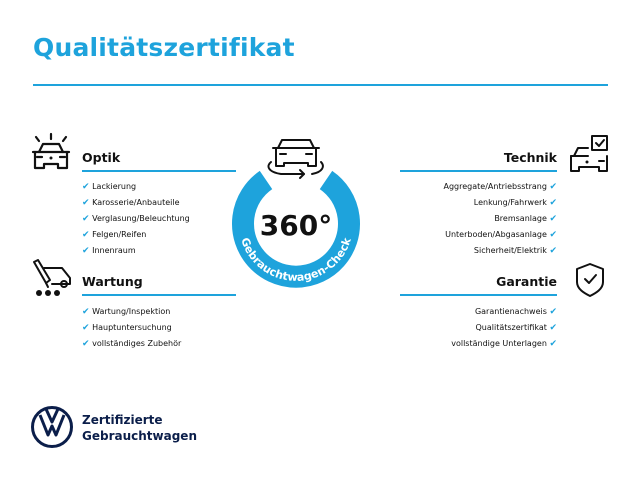 The image size is (640, 480). I want to click on car-lights-icon, so click(51, 151).